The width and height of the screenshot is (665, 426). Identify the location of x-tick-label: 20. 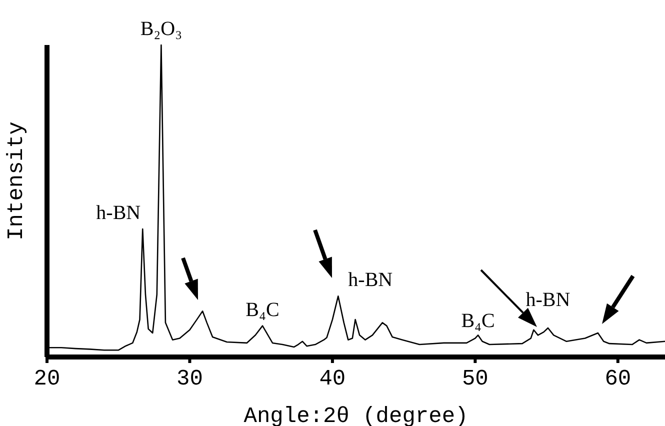
(47, 379).